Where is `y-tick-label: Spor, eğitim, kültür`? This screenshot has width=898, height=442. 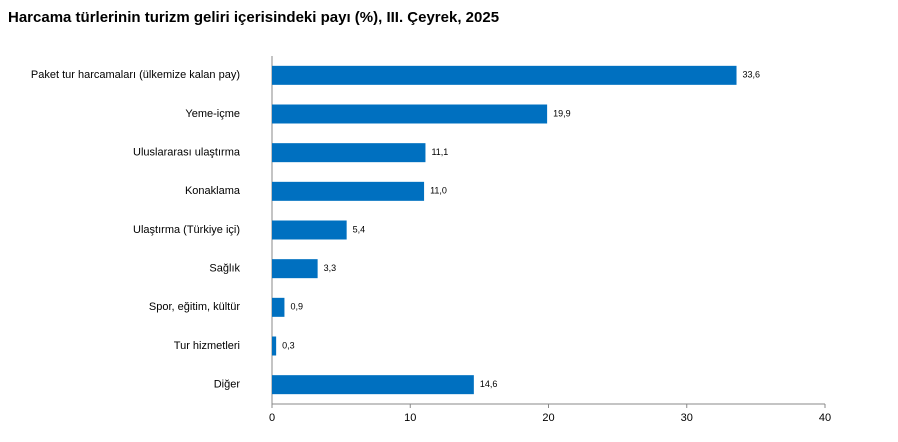 y-tick-label: Spor, eğitim, kültür is located at coordinates (194, 307).